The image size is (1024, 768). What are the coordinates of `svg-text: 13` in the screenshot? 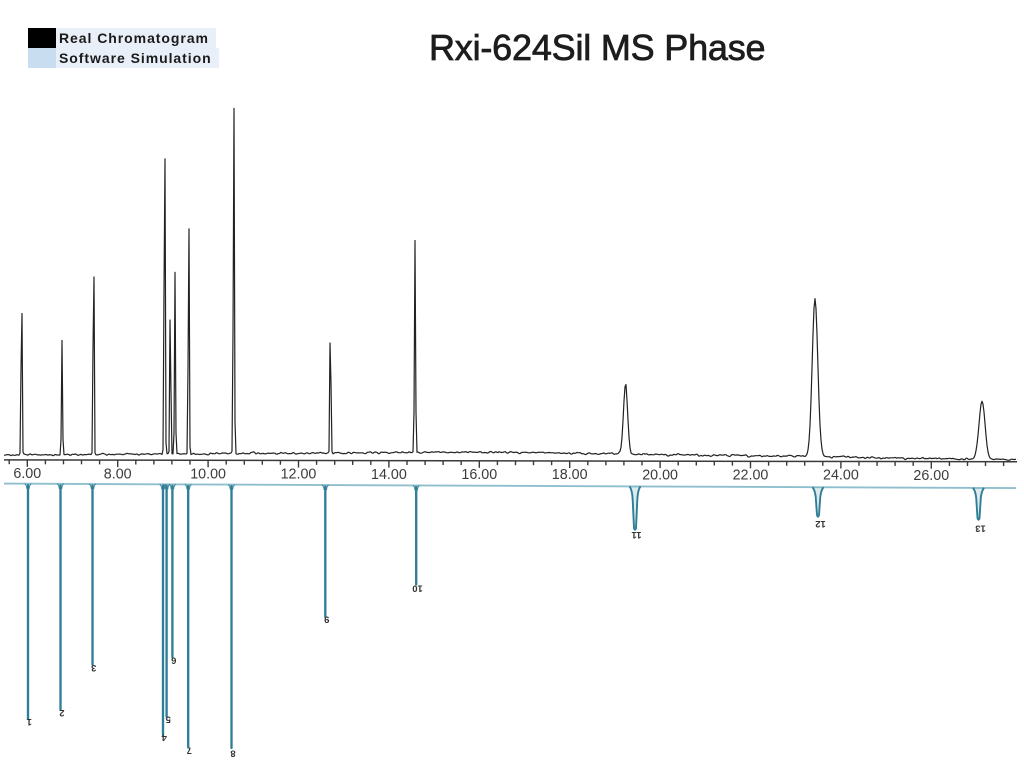 It's located at (980, 529).